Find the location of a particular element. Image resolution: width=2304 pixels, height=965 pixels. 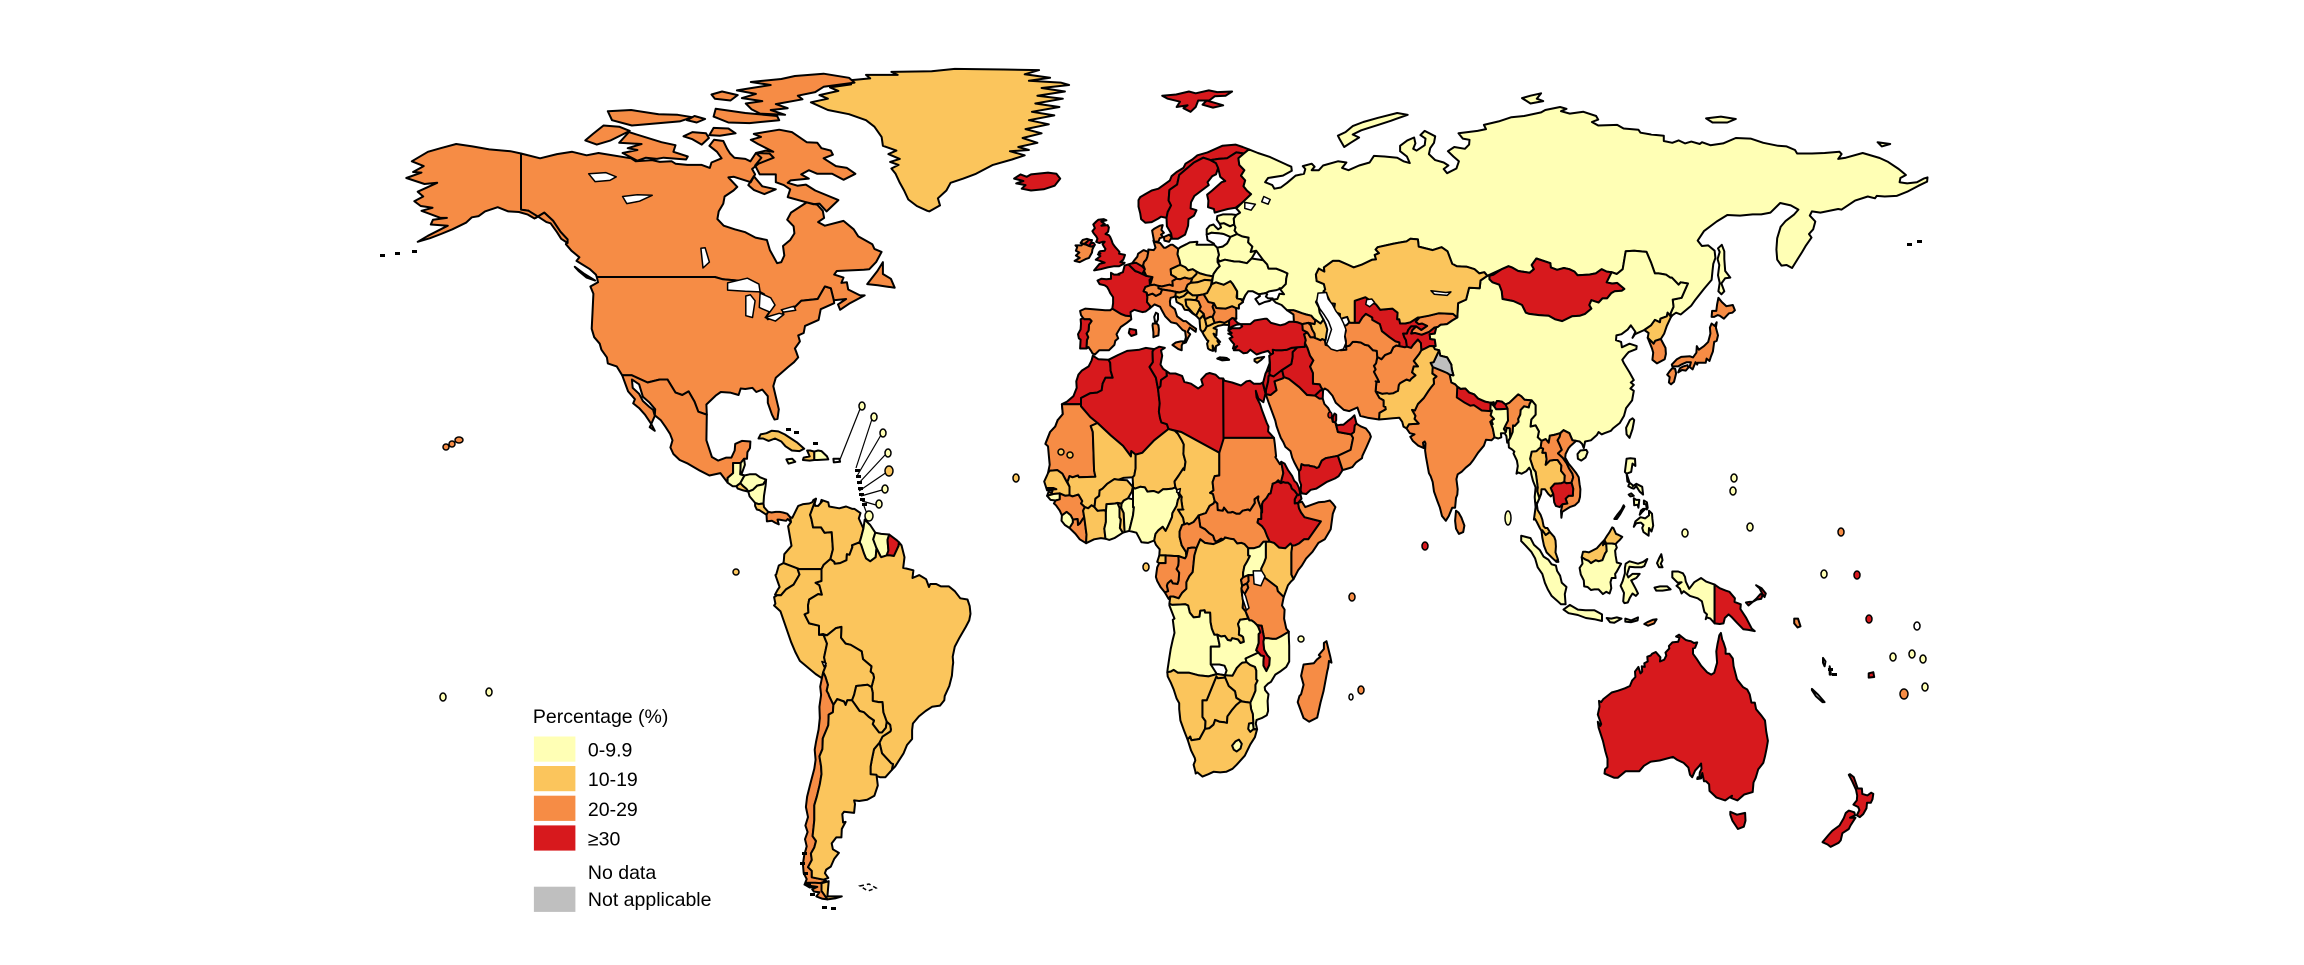

svg-text: 0-9.9 is located at coordinates (610, 751).